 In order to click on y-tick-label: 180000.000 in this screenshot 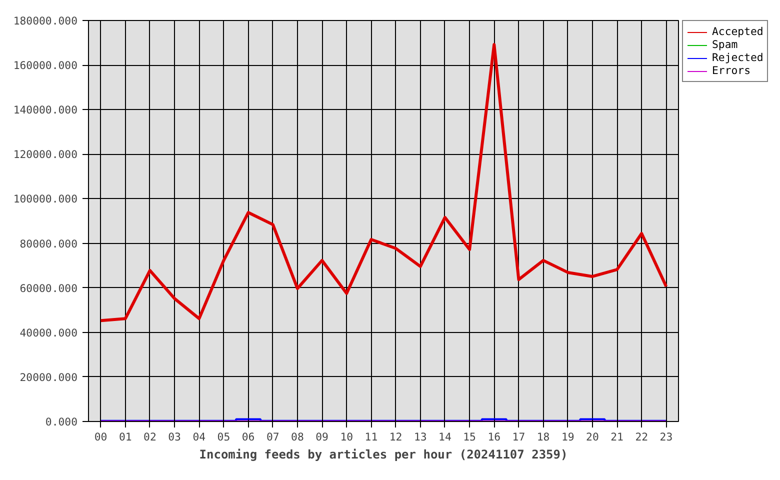, I will do `click(45, 21)`.